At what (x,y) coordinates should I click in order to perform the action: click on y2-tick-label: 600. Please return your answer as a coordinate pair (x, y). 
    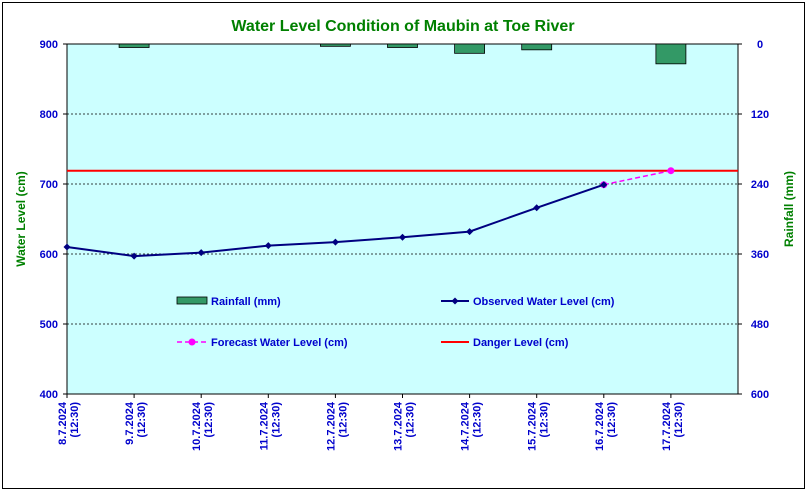
    Looking at the image, I should click on (760, 395).